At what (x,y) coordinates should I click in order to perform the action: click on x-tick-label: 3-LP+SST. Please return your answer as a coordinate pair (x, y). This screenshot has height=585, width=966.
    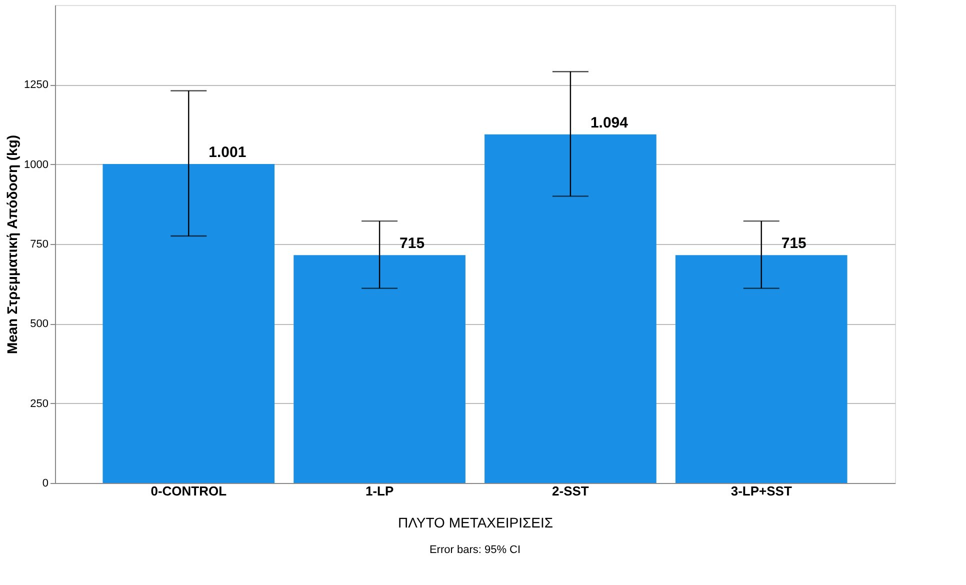
    Looking at the image, I should click on (761, 491).